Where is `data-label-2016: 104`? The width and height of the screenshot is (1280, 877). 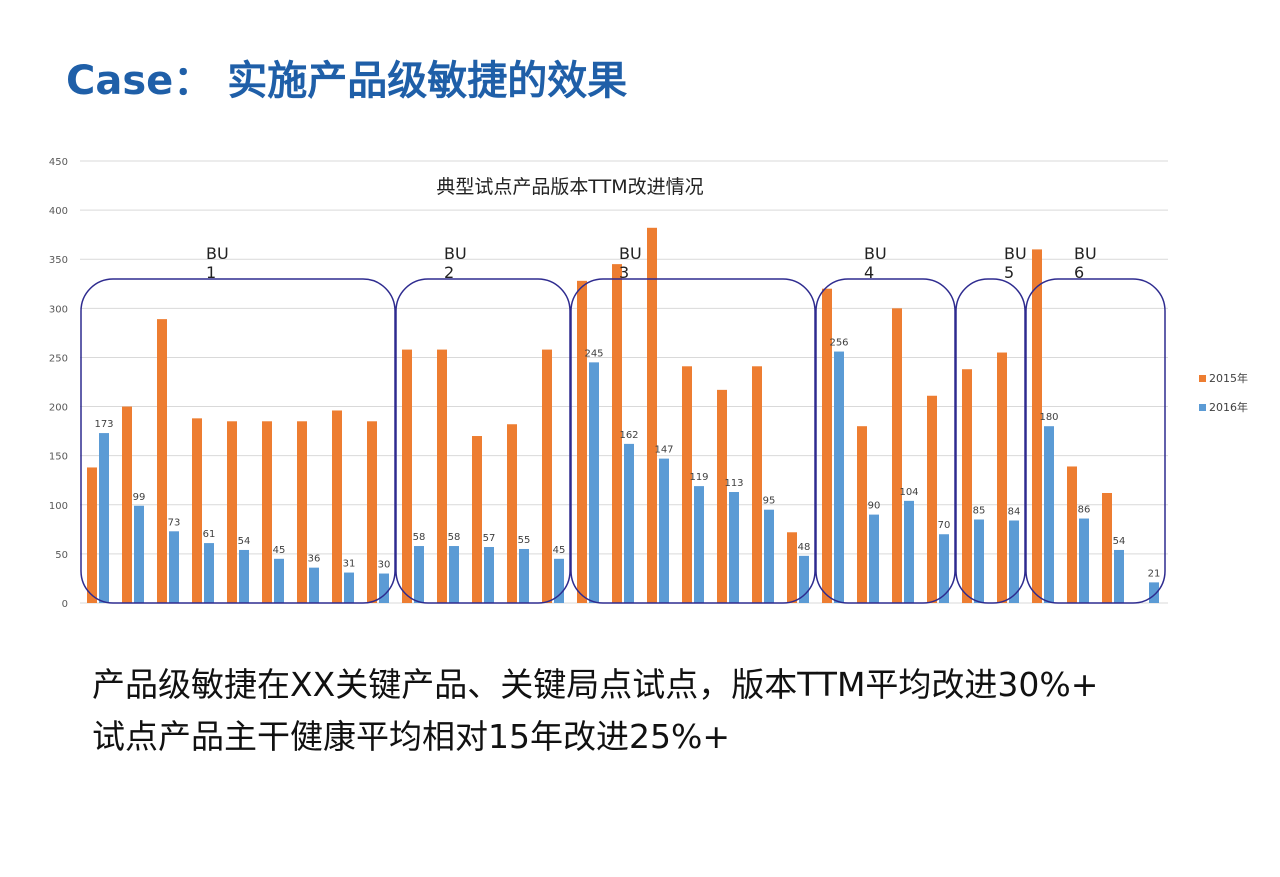 data-label-2016: 104 is located at coordinates (908, 492).